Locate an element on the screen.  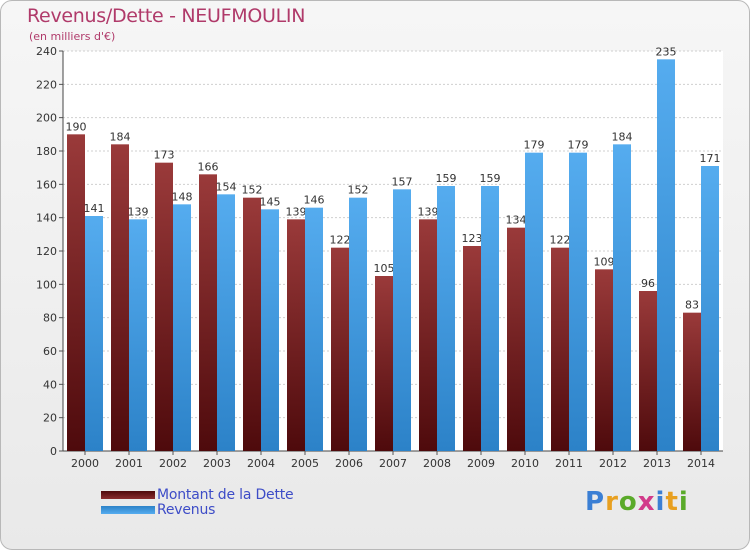
y-tick-label: 200 is located at coordinates (46, 118).